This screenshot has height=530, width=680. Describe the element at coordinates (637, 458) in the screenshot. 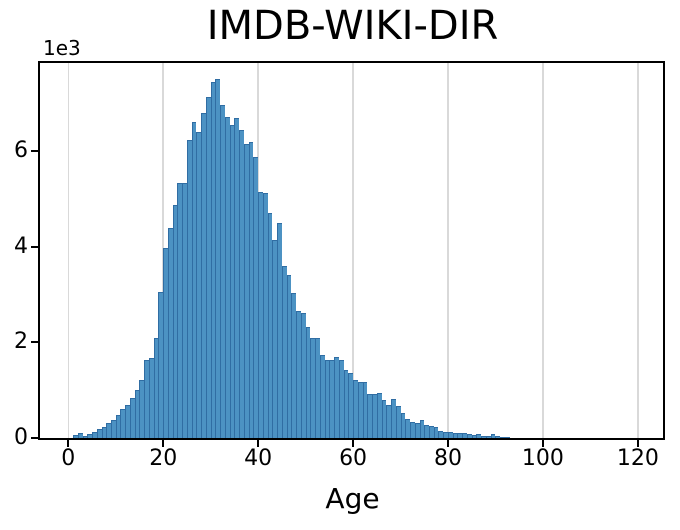

I see `x-tick-label: 120` at that location.